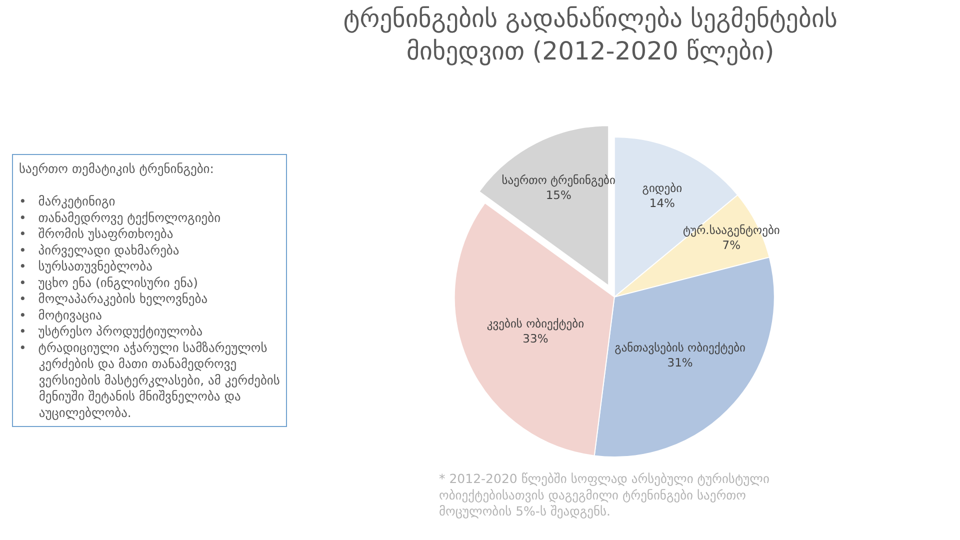 This screenshot has width=960, height=540. Describe the element at coordinates (680, 362) in the screenshot. I see `data-label: 31%` at that location.